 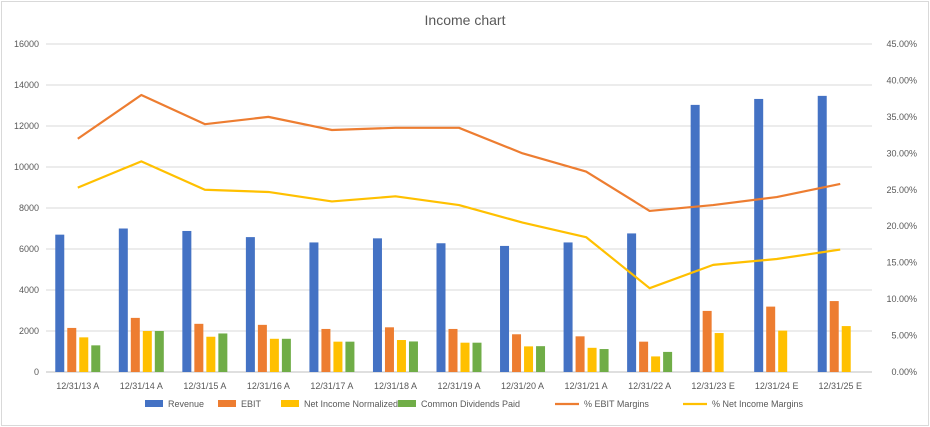 What do you see at coordinates (901, 117) in the screenshot?
I see `right-tick-label: 35.00%` at bounding box center [901, 117].